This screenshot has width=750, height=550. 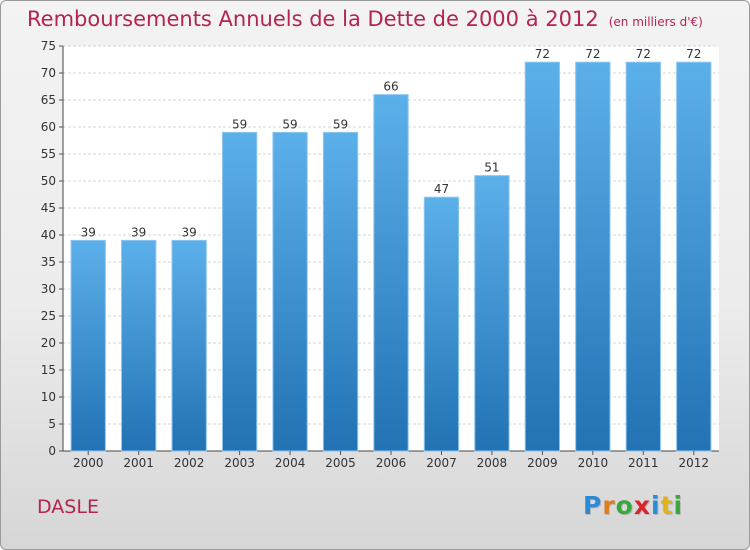 What do you see at coordinates (52, 451) in the screenshot?
I see `y-tick-label: 0` at bounding box center [52, 451].